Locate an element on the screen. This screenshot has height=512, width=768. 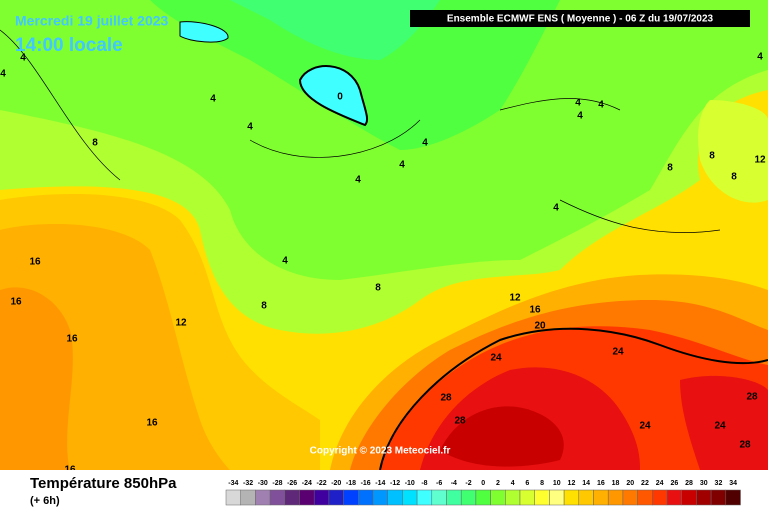
scale-label: 20 is located at coordinates (630, 483).